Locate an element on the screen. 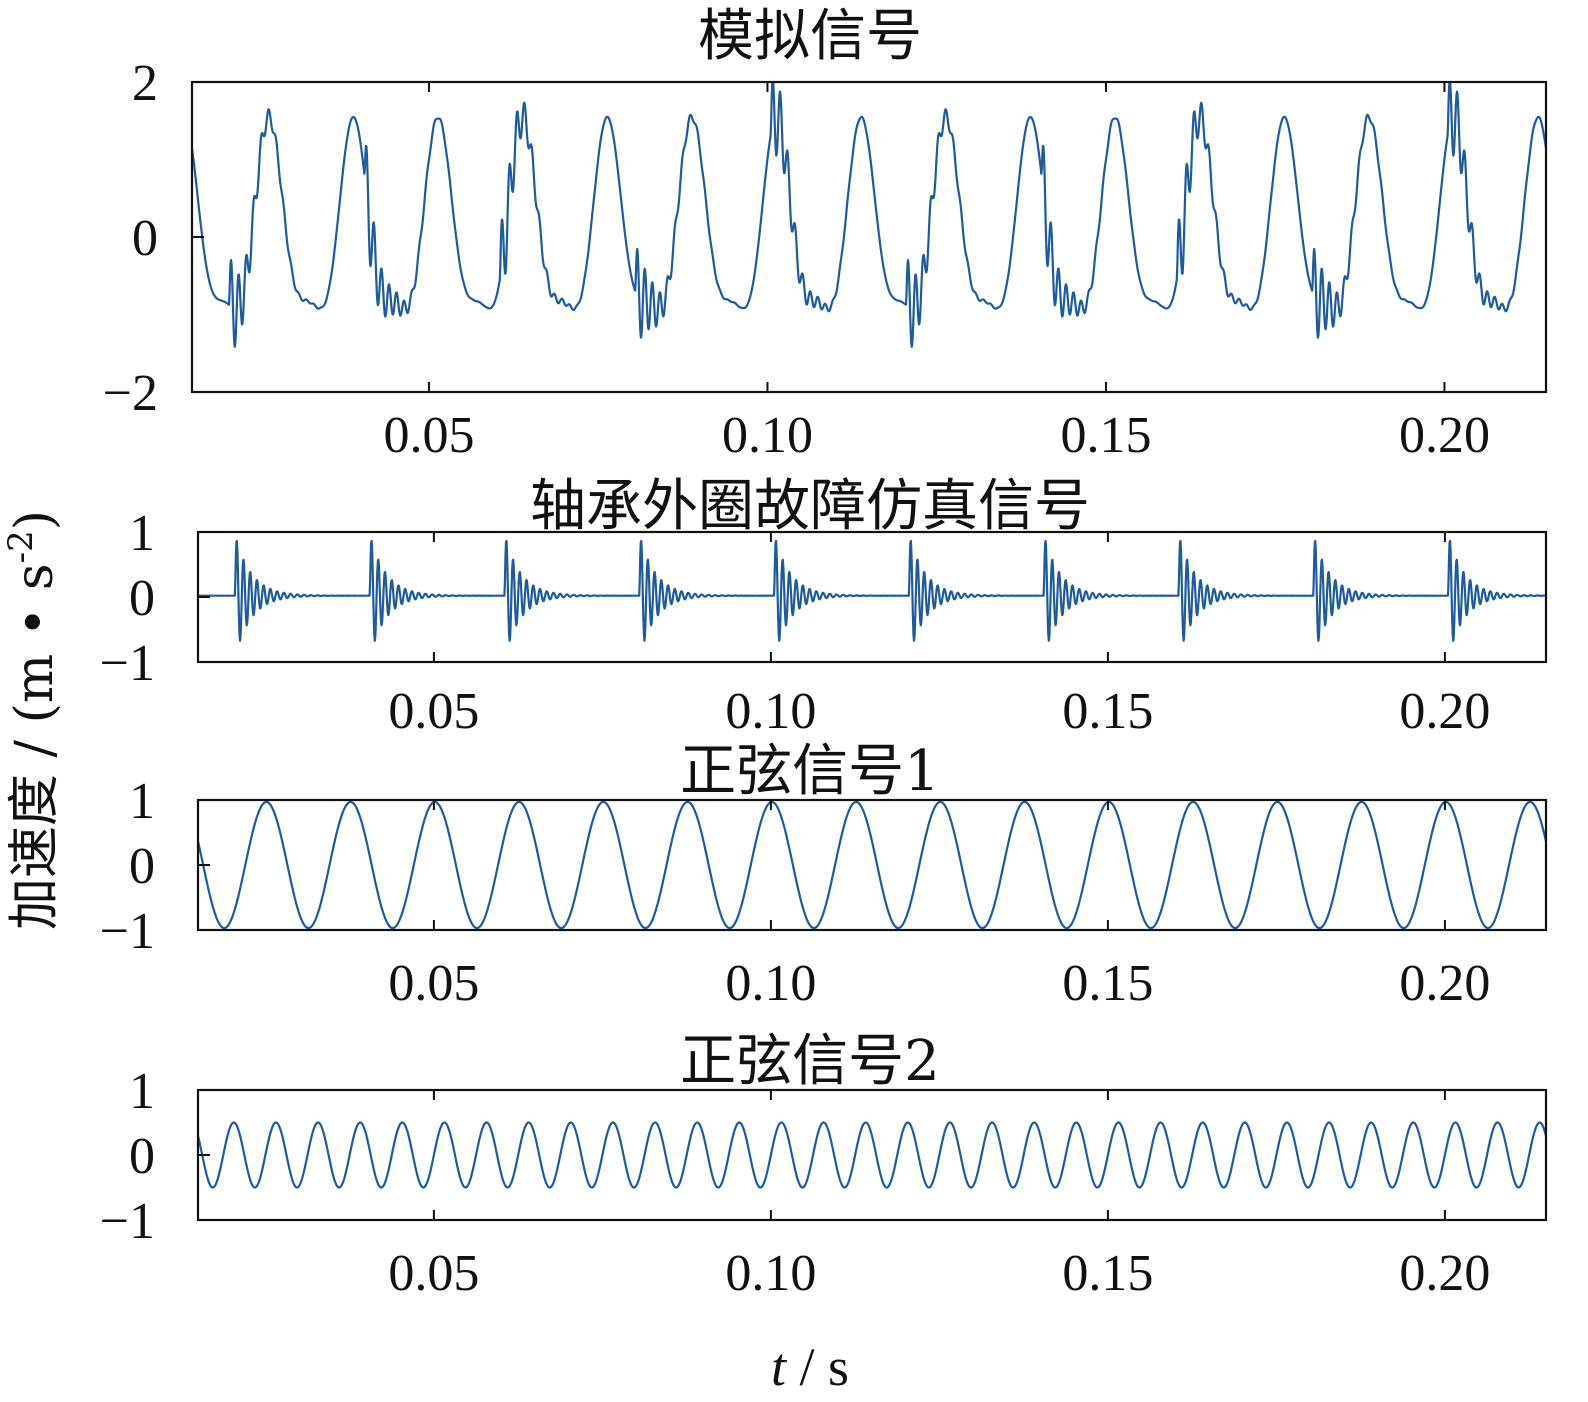  x-axis-label-unit: / s is located at coordinates (817, 1367).